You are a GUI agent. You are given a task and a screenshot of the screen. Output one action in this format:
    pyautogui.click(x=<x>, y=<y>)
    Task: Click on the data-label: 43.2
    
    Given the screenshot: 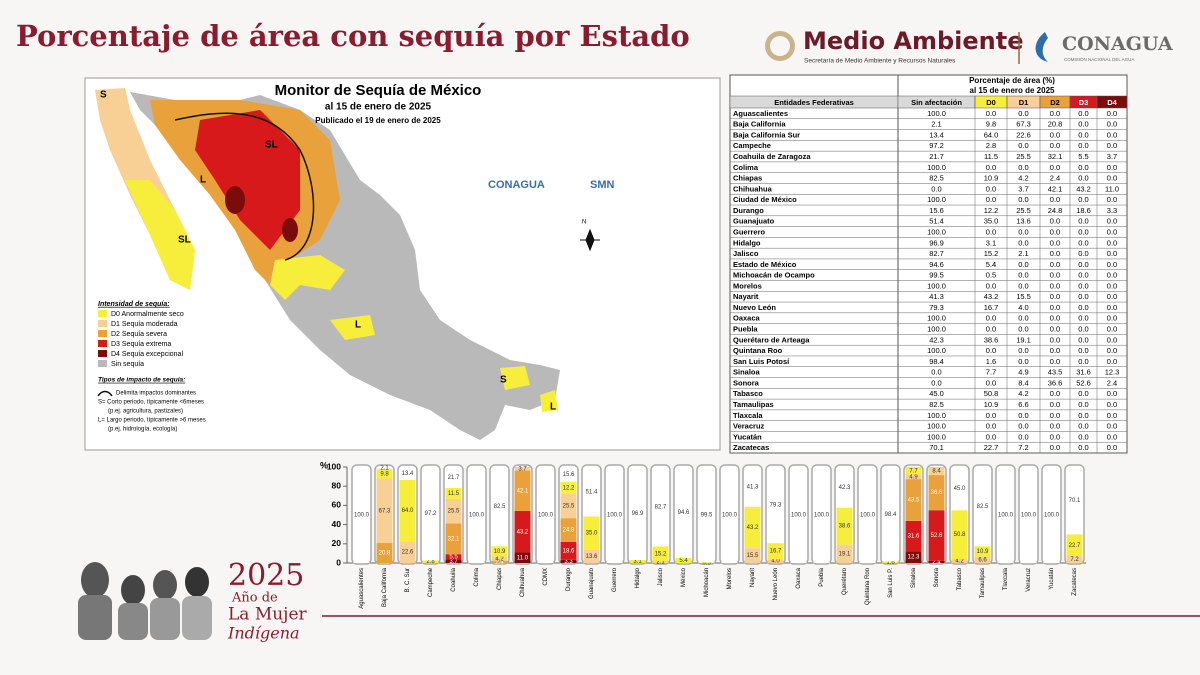 What is the action you would take?
    pyautogui.click(x=523, y=532)
    